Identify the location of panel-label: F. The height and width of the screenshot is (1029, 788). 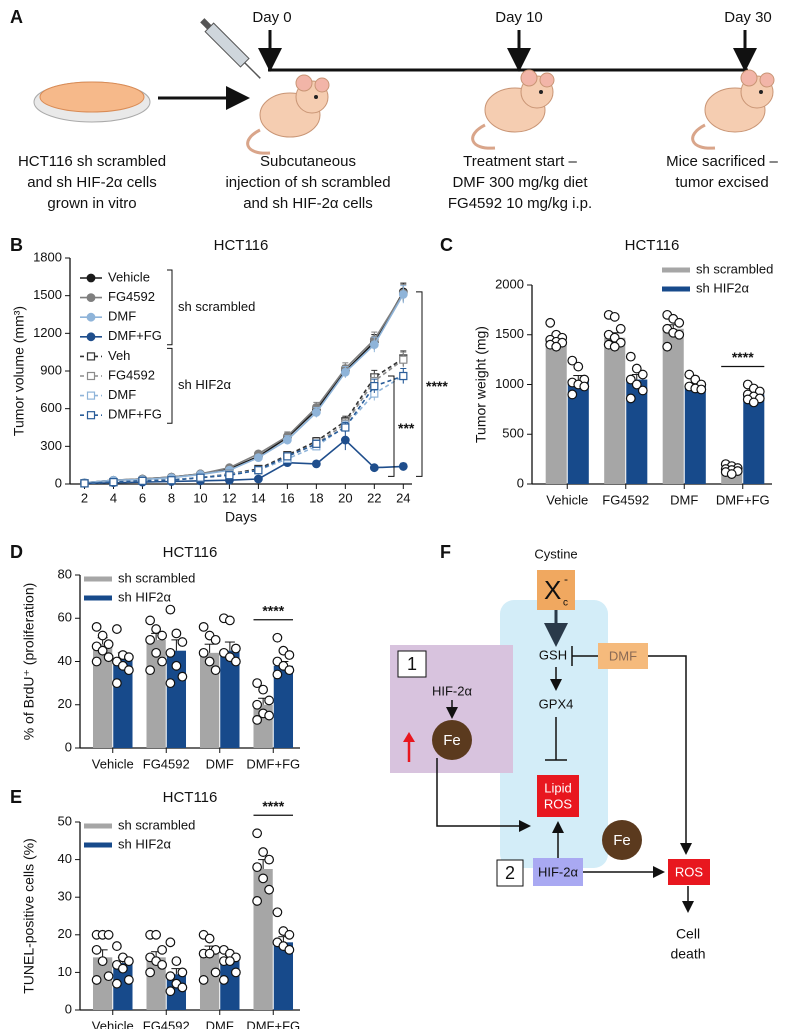
(445, 552).